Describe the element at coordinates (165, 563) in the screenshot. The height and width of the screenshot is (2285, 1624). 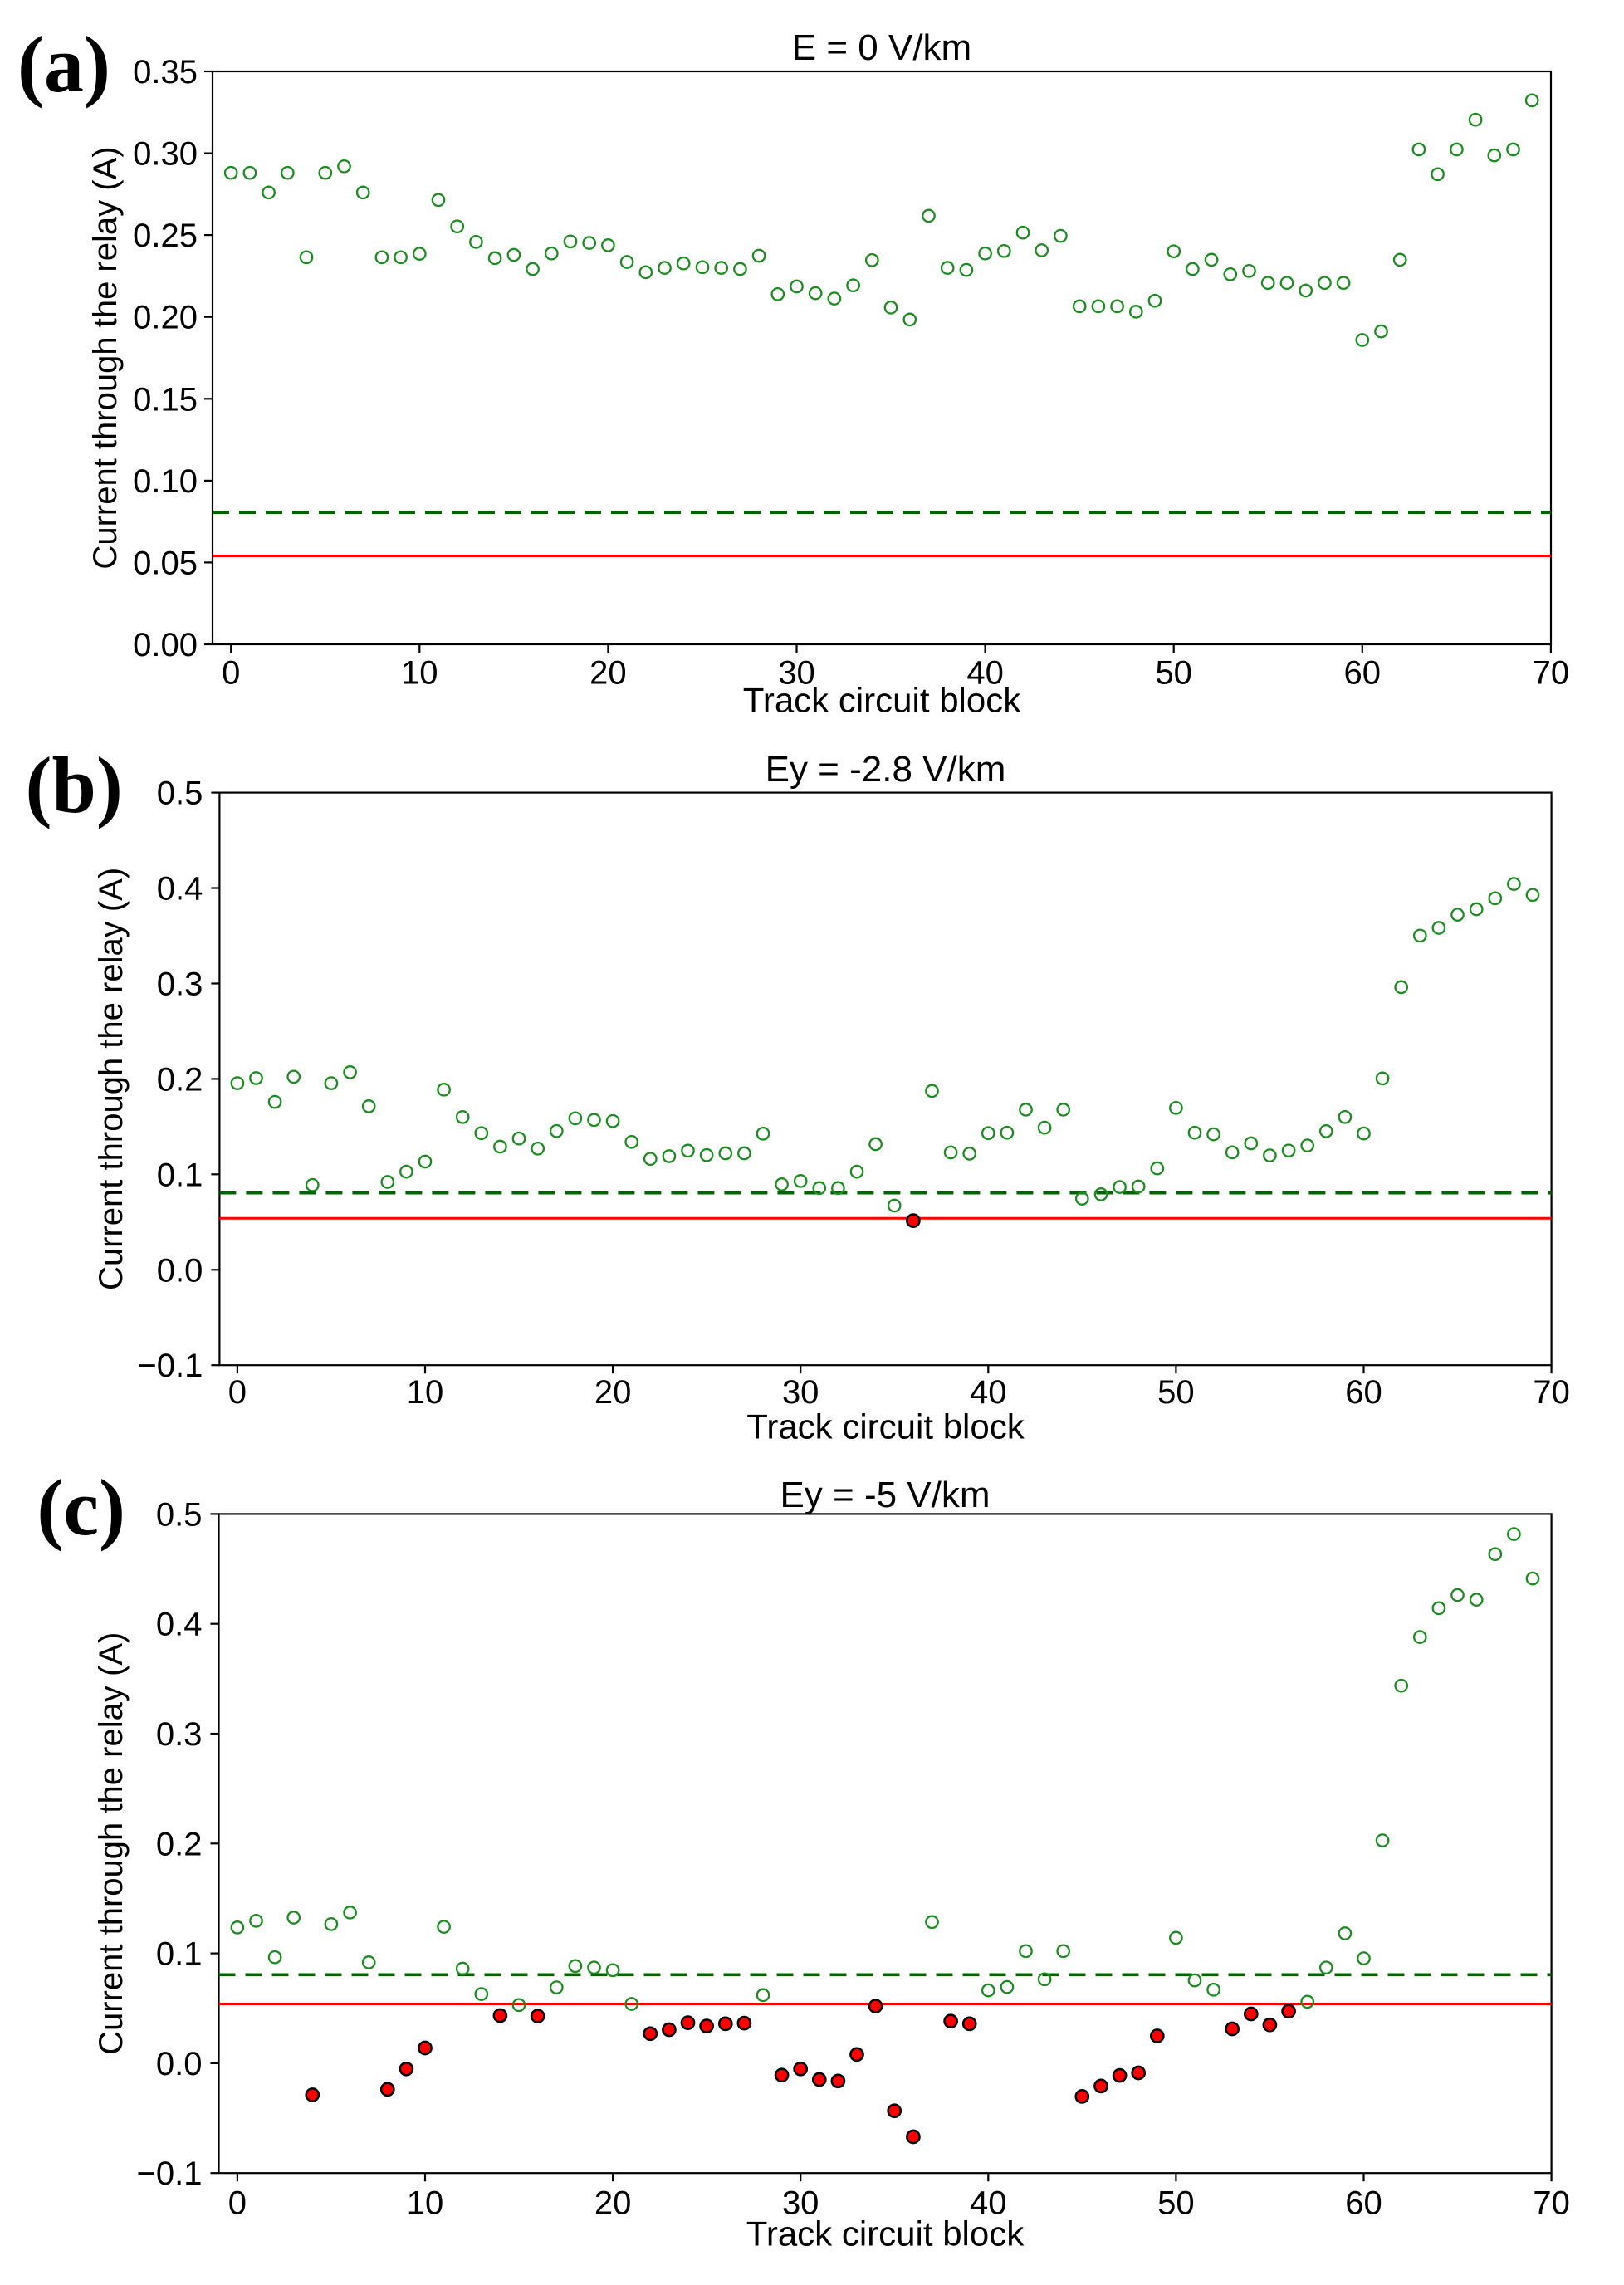
I see `svg-text: 0.05` at that location.